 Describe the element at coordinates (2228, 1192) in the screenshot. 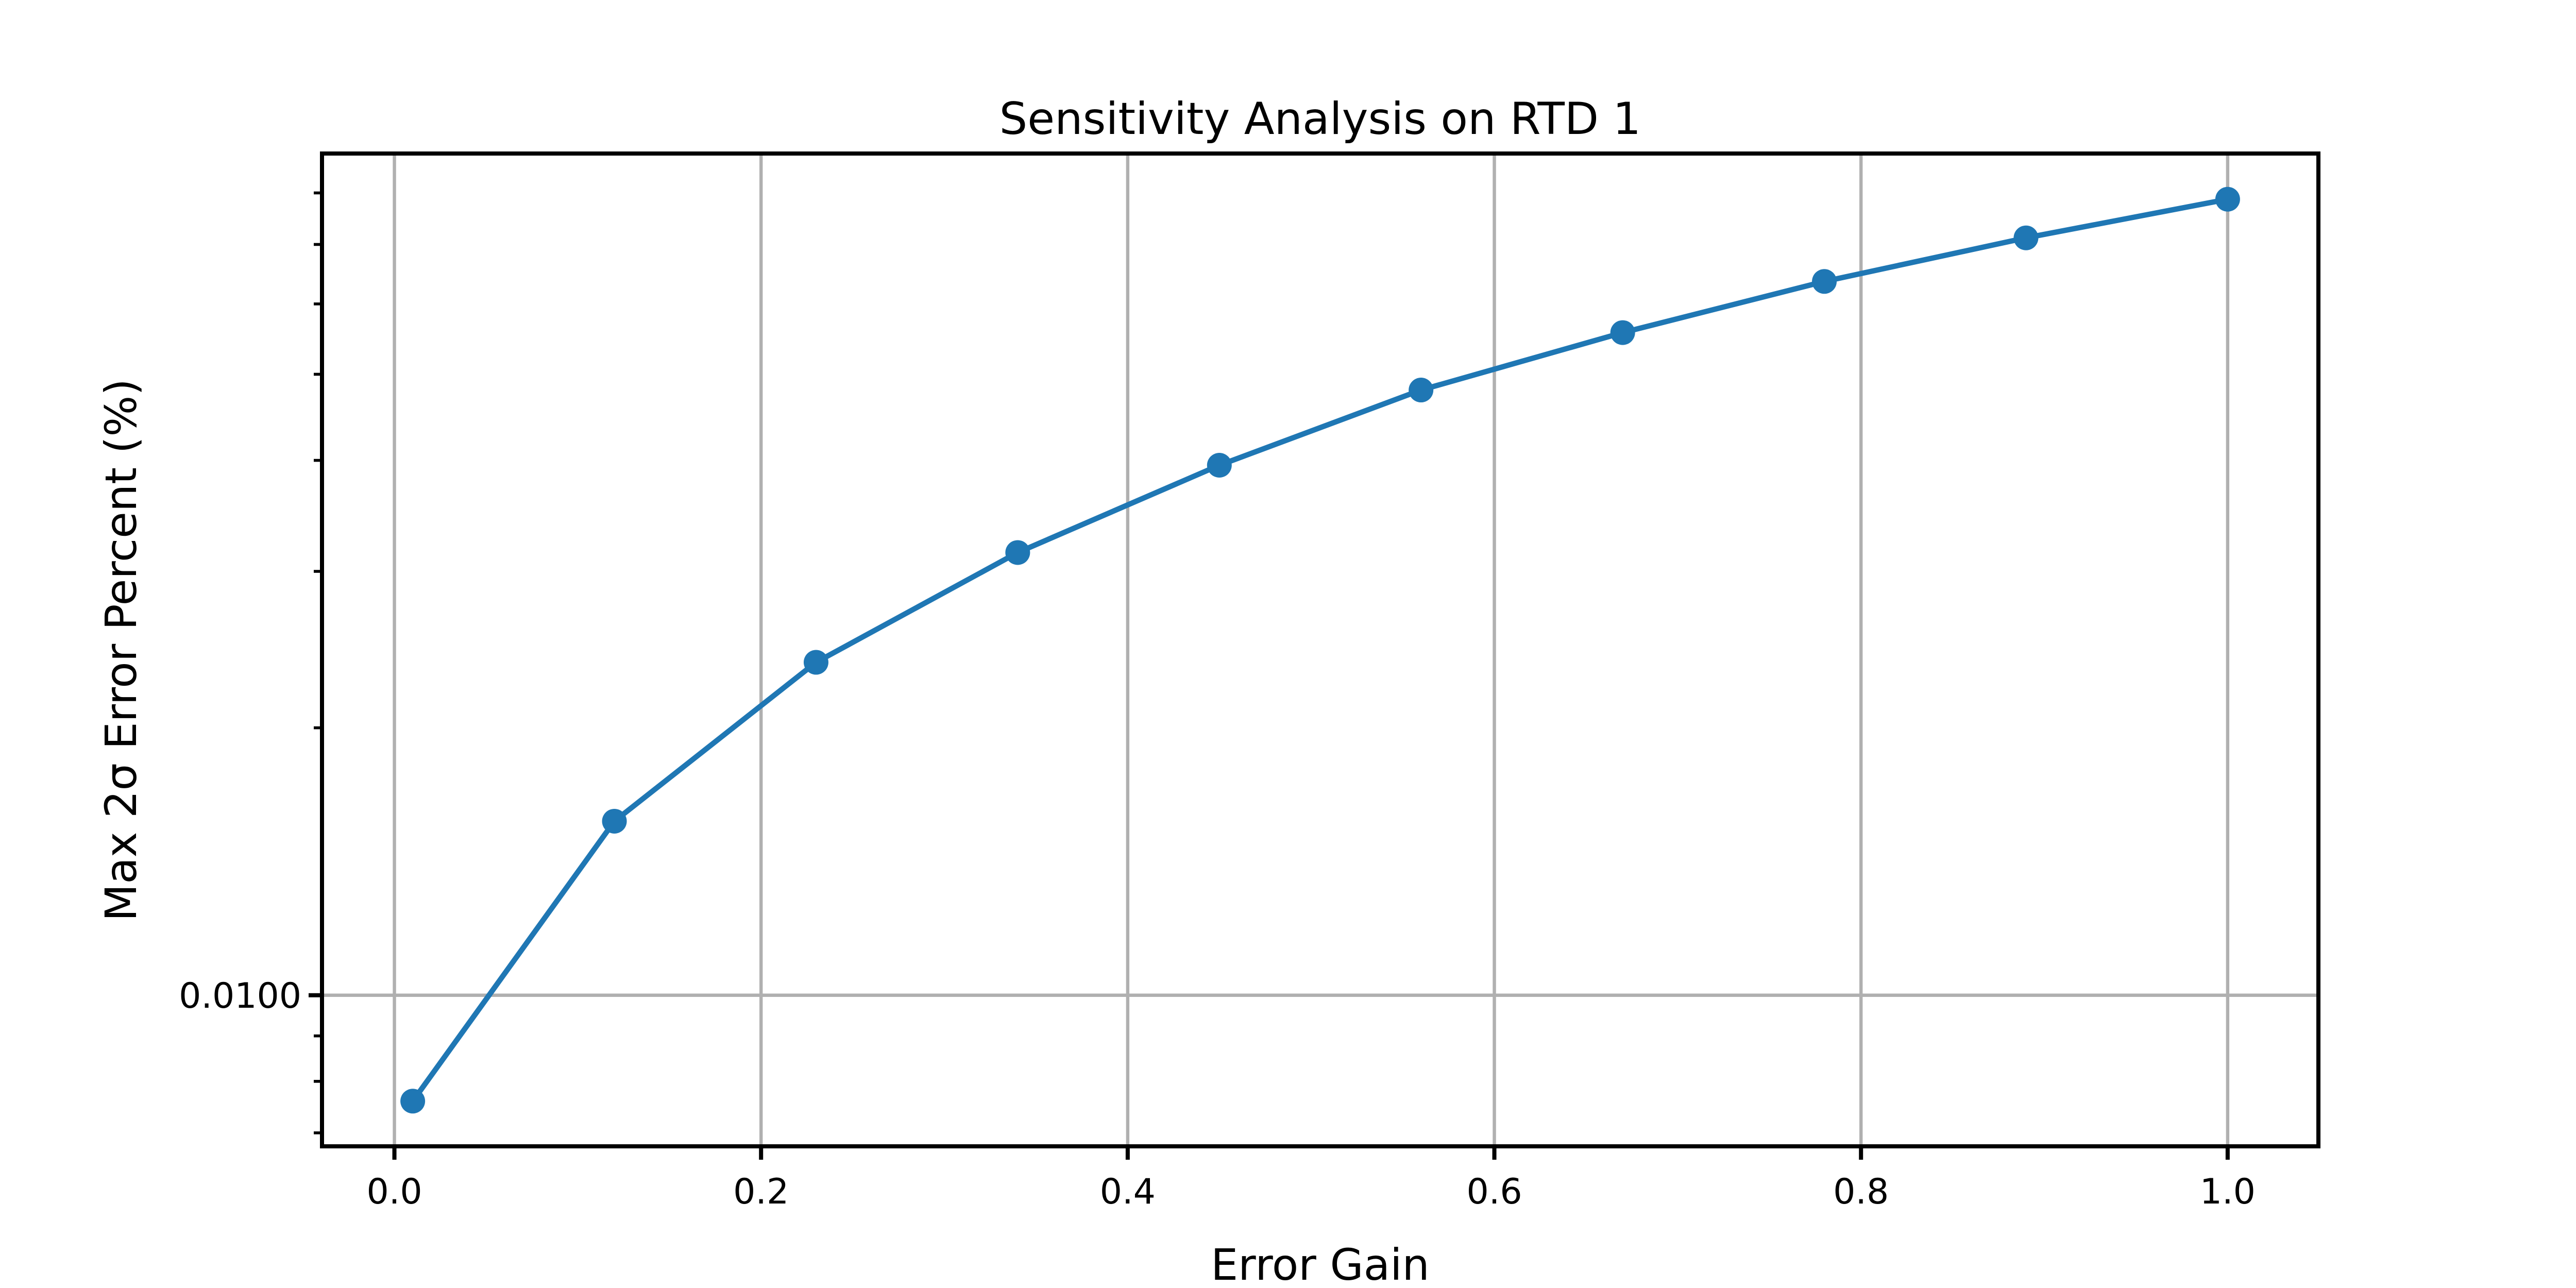

I see `x-tick-label: 1.0` at that location.